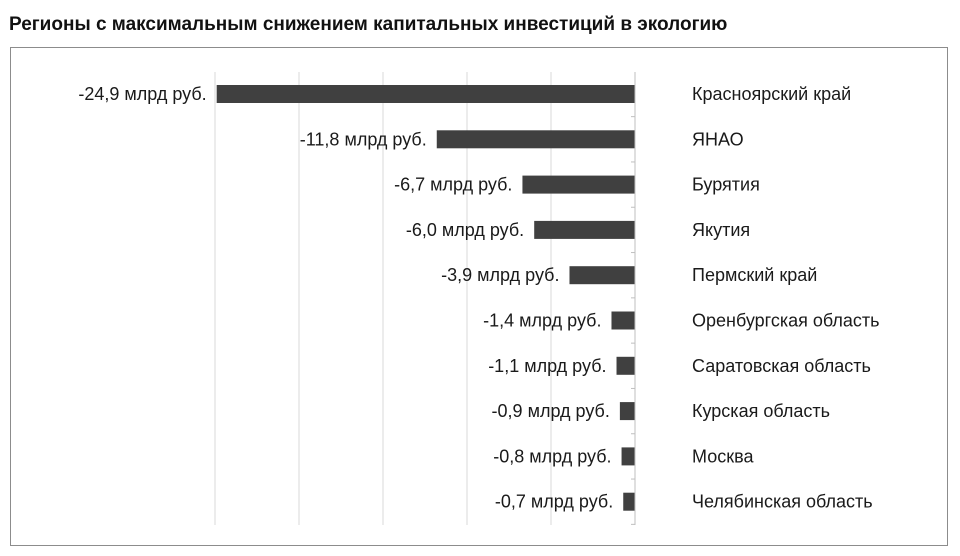 Image resolution: width=960 pixels, height=556 pixels. I want to click on category-label: Москва, so click(723, 456).